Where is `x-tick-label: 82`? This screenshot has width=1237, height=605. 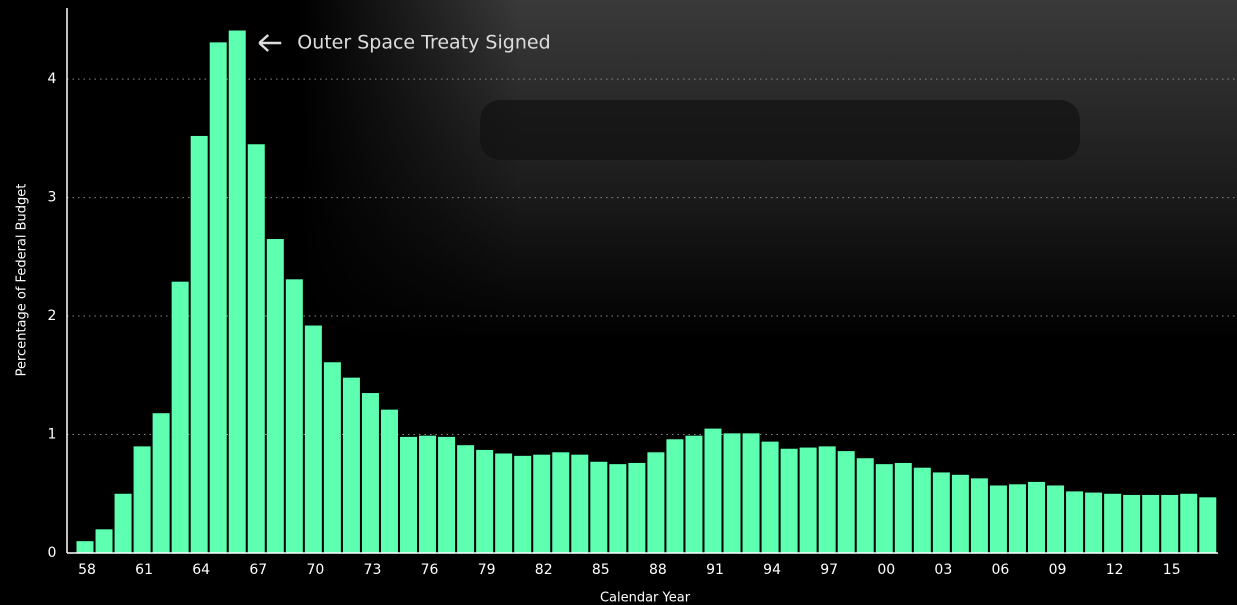 x-tick-label: 82 is located at coordinates (544, 570).